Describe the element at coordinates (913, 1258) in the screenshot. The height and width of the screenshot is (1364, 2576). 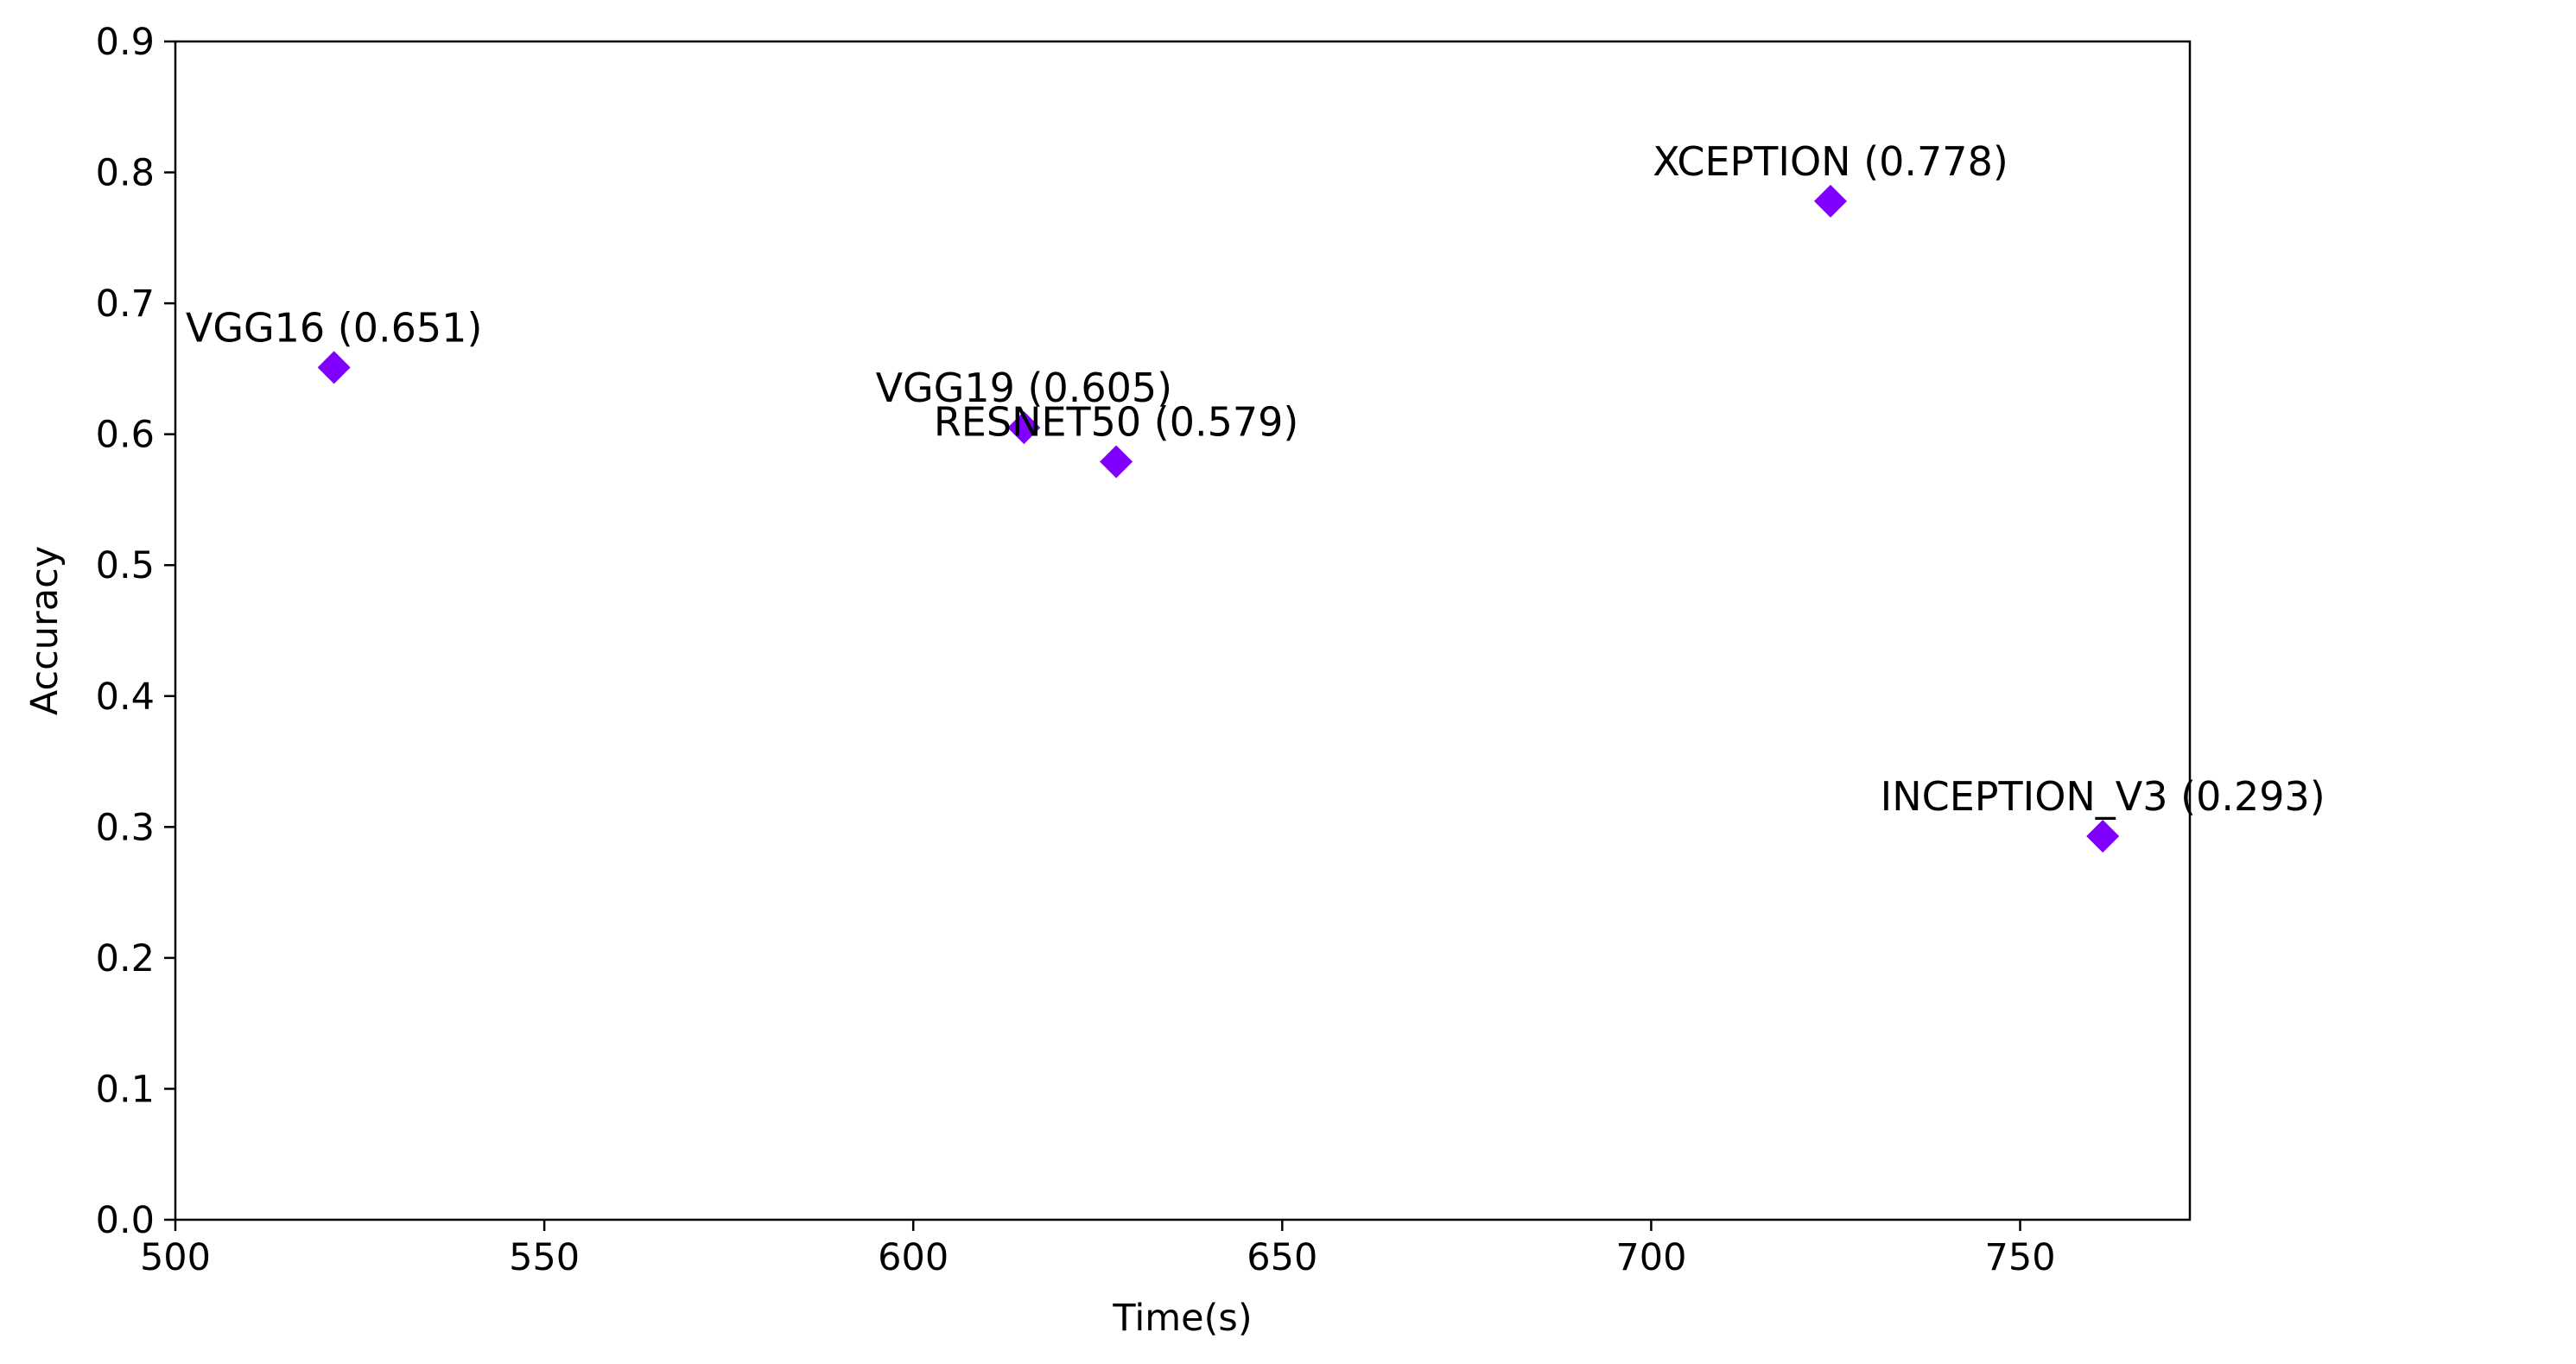
I see `x-tick-label: 600` at that location.